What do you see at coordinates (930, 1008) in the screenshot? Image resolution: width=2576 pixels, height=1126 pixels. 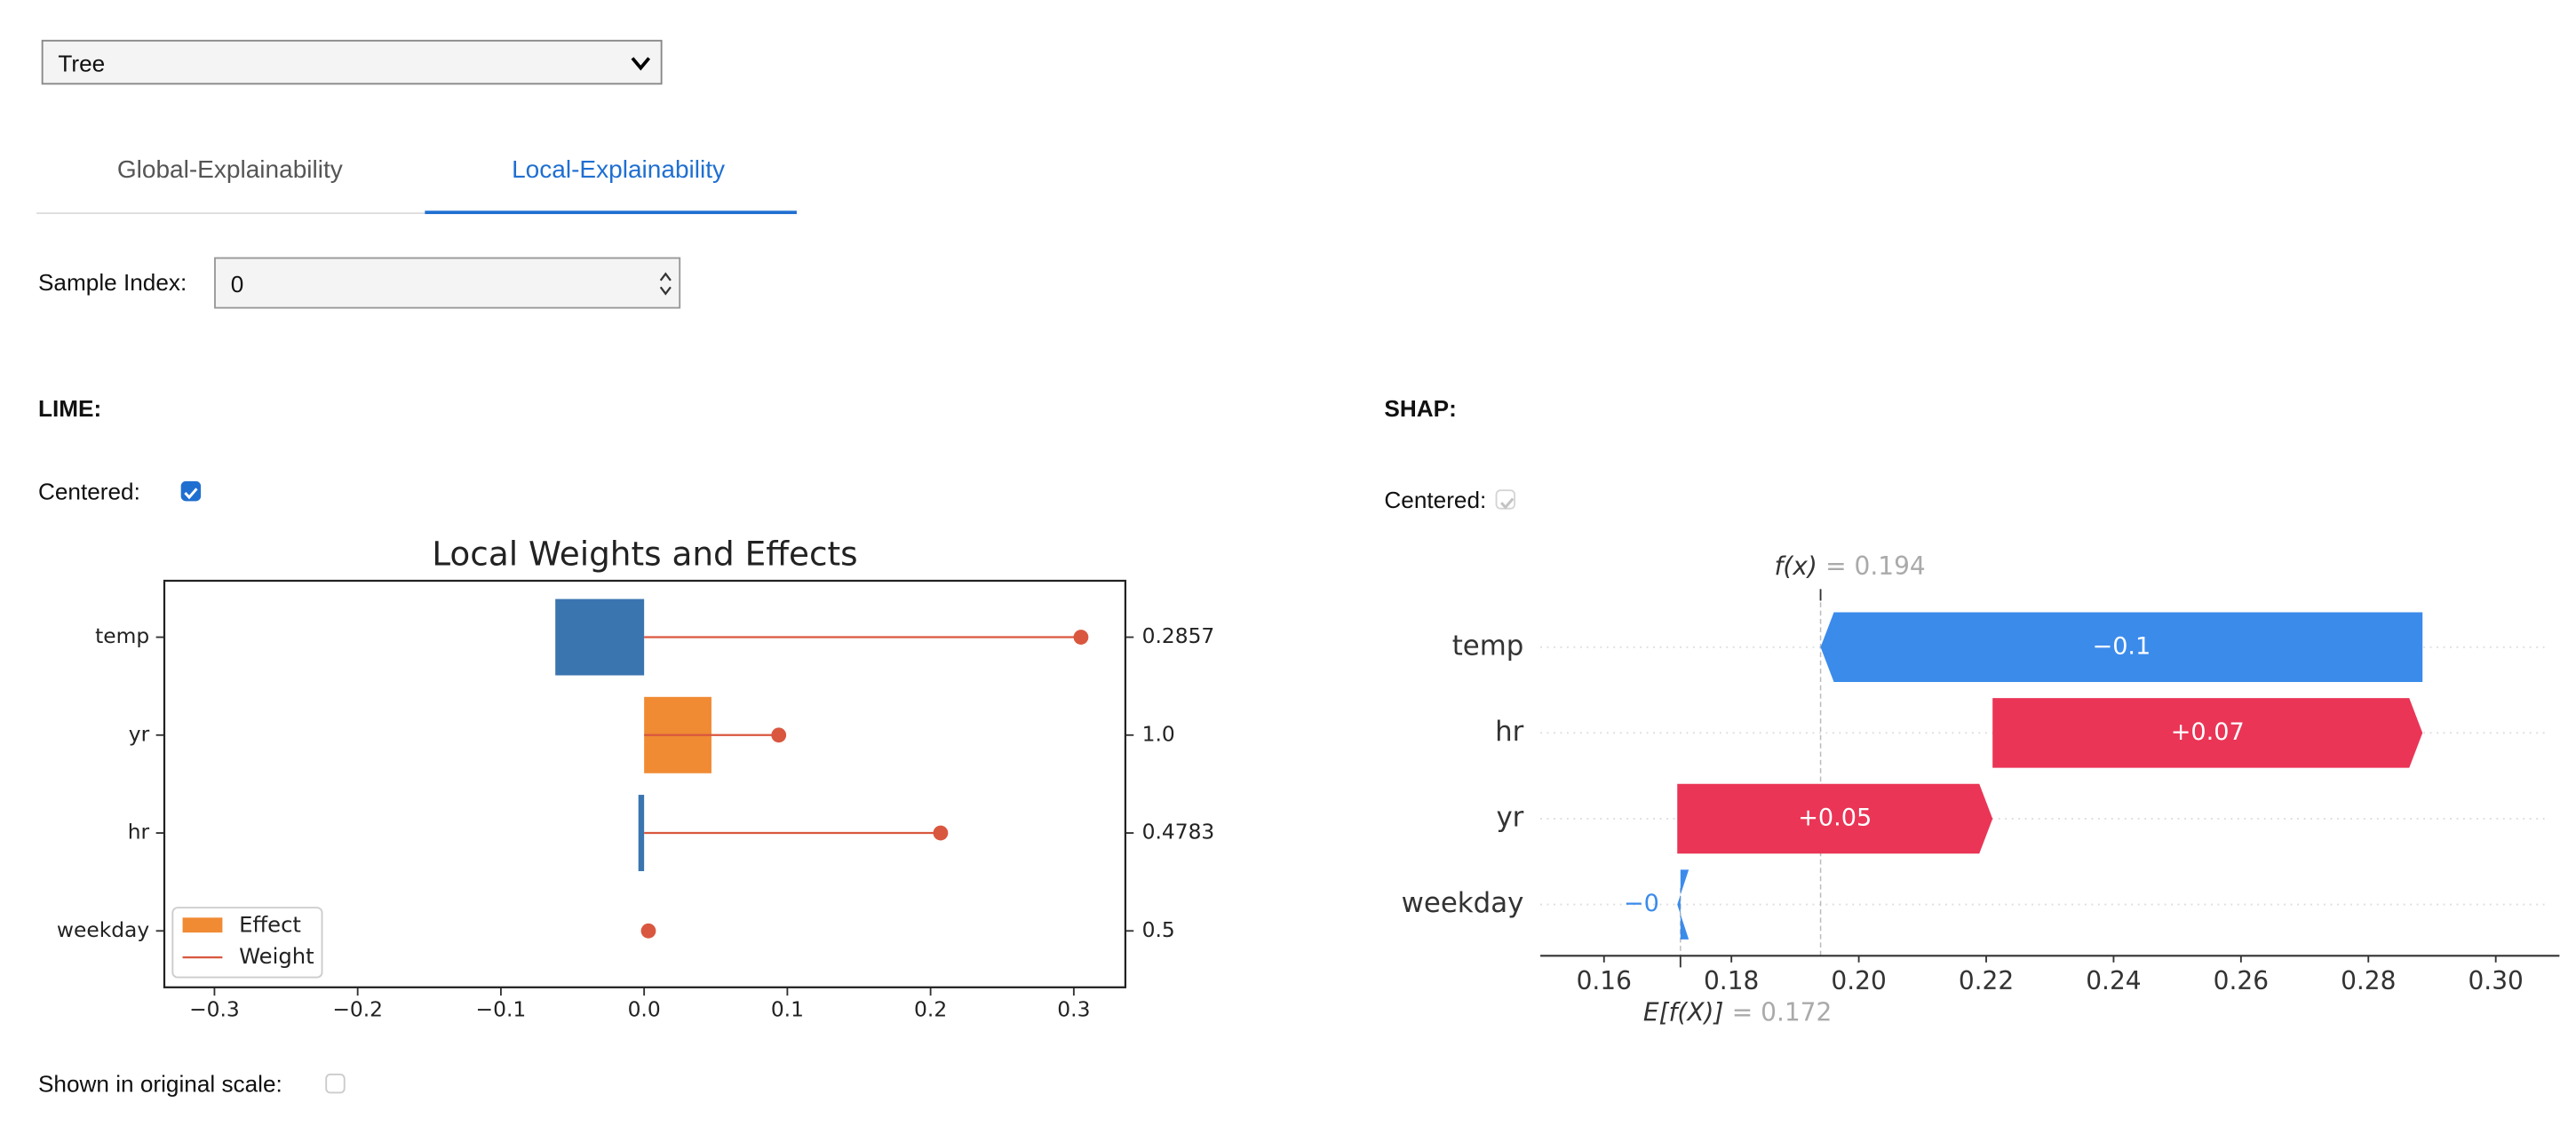 I see `x-tick-label: 0.2` at bounding box center [930, 1008].